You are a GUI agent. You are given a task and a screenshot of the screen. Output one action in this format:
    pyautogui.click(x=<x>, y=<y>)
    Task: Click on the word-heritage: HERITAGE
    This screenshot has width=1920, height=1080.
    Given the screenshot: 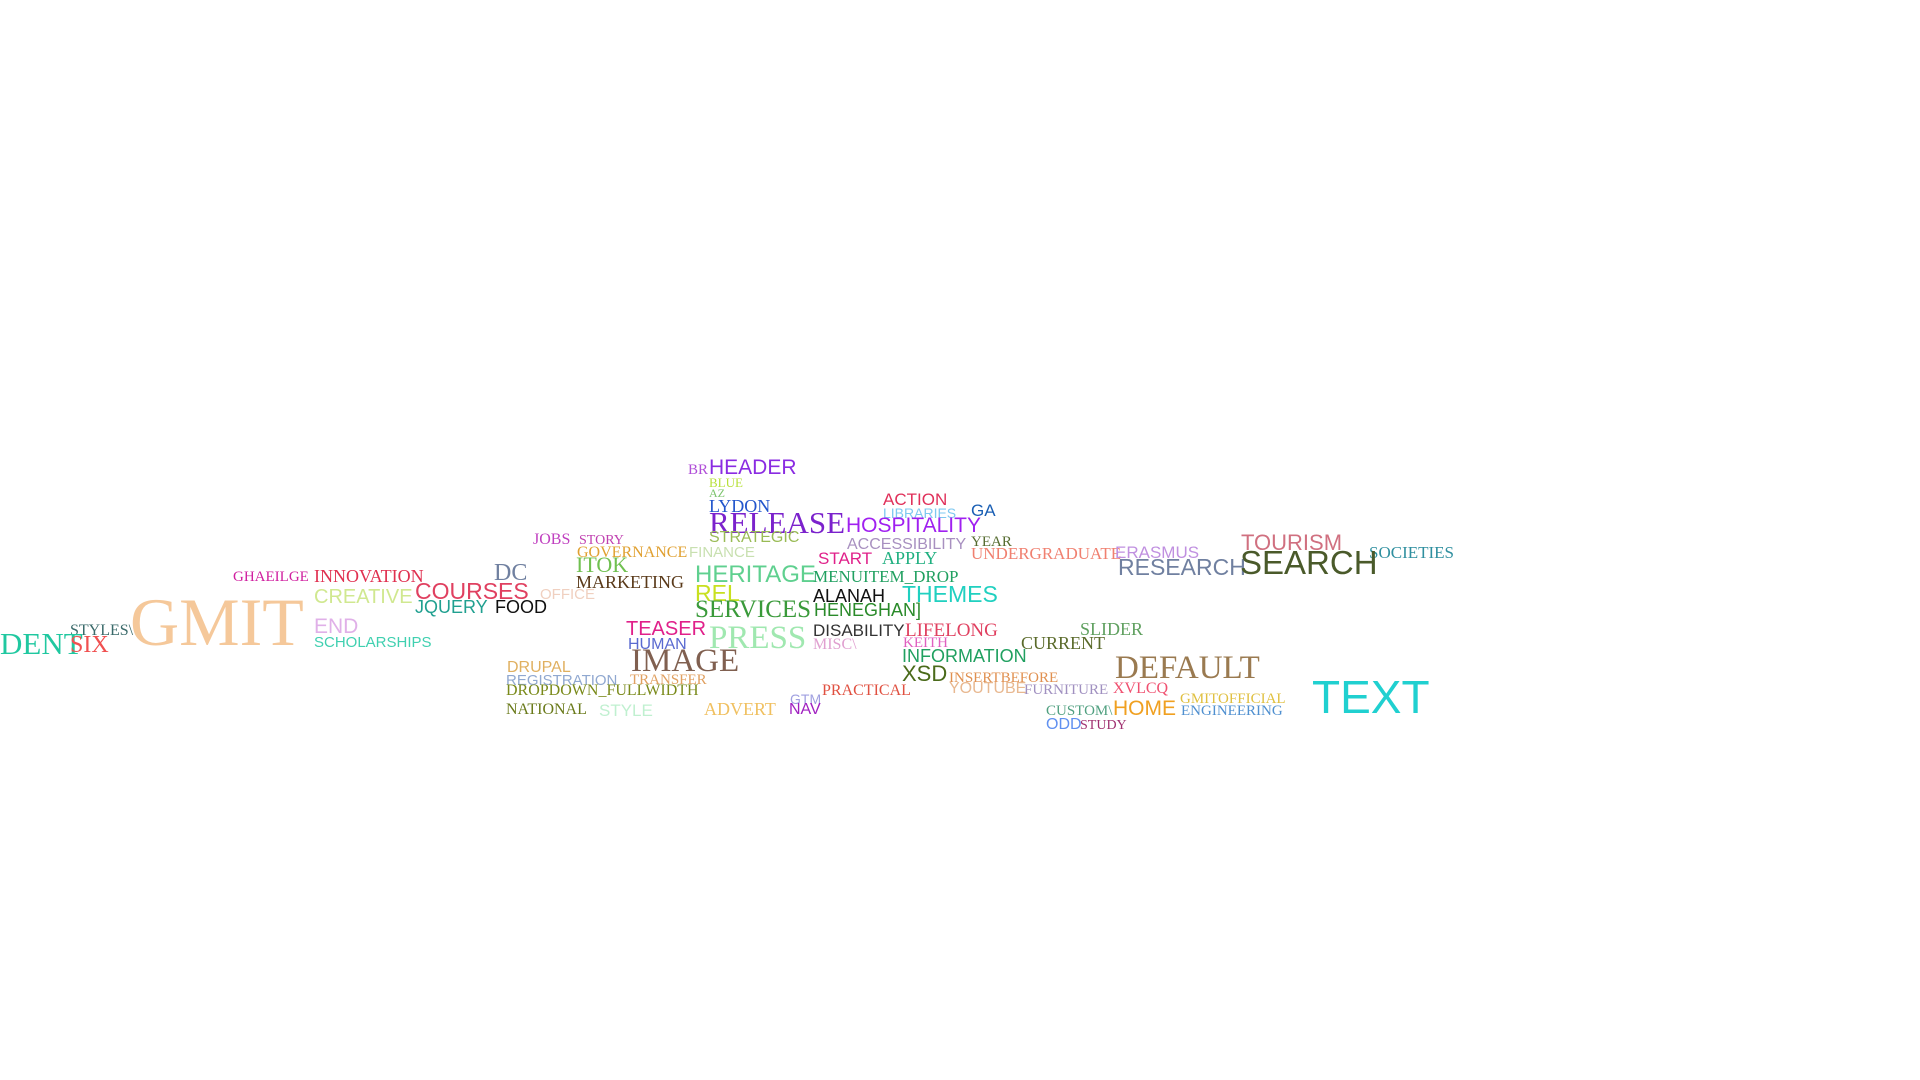 What is the action you would take?
    pyautogui.click(x=755, y=574)
    